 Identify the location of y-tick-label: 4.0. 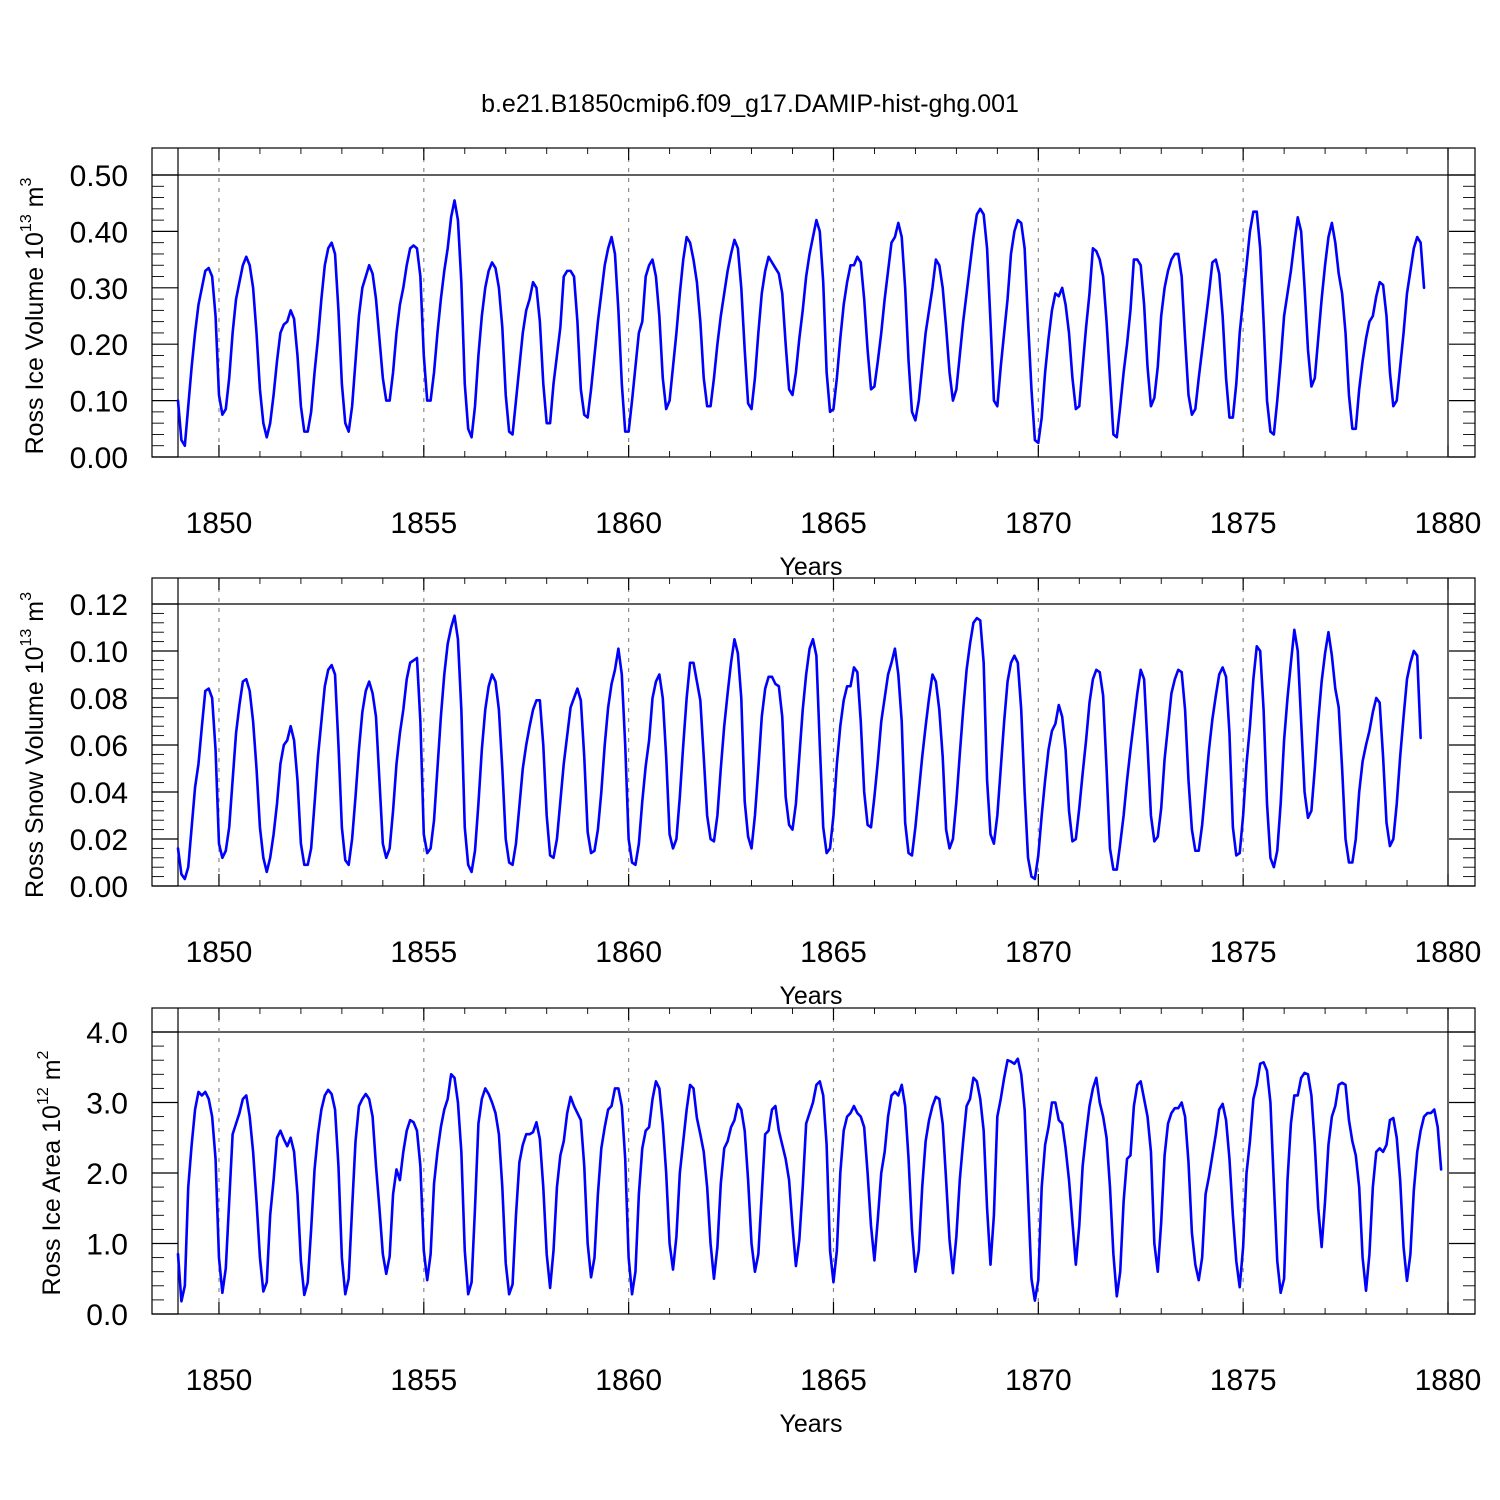
(107, 1033).